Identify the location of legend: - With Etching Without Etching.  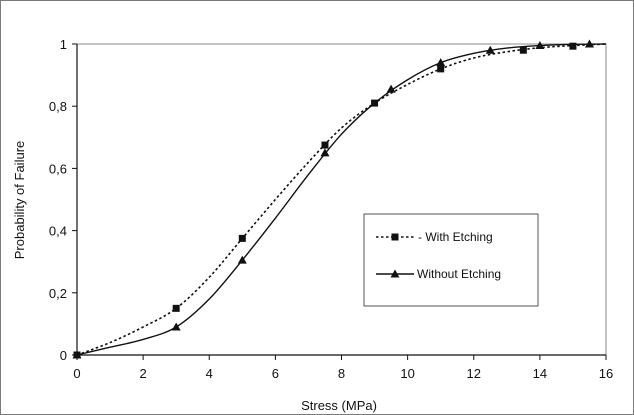
(451, 260).